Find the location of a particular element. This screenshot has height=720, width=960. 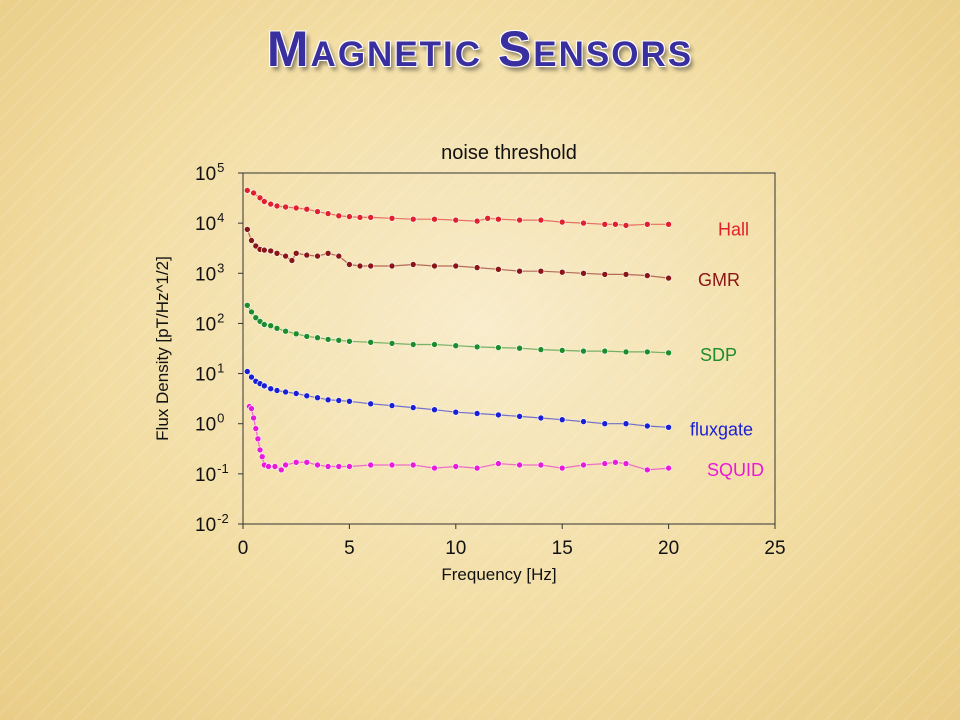

y-tick-label: 10³ is located at coordinates (209, 272).